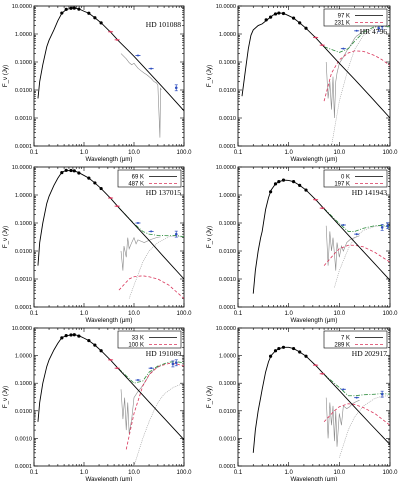  I want to click on star-name: HD 202917, so click(369, 353).